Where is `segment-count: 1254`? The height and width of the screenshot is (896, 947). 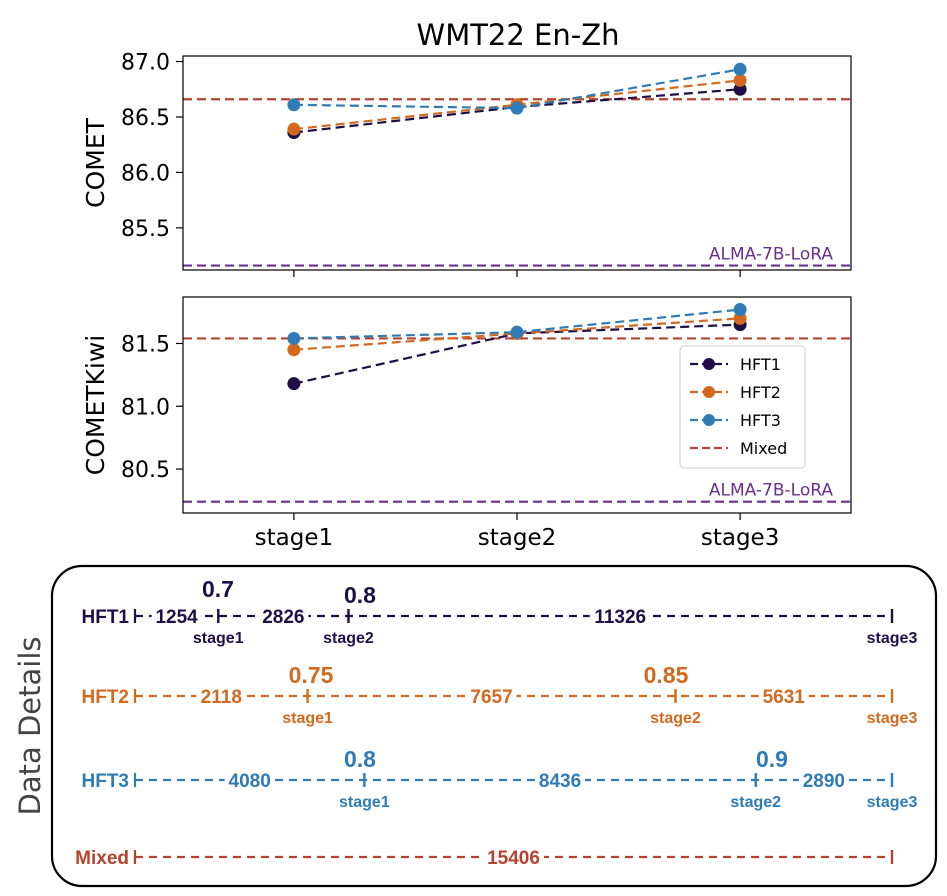 segment-count: 1254 is located at coordinates (176, 617).